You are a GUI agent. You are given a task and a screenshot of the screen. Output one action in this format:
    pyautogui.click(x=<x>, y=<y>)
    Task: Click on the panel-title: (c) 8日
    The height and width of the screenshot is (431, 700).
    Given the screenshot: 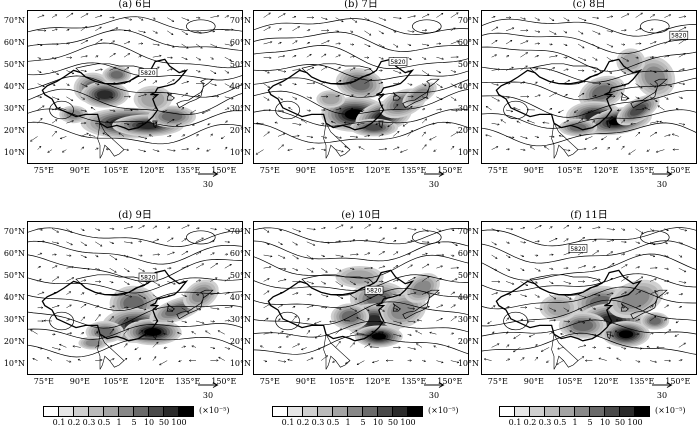 What is the action you would take?
    pyautogui.click(x=589, y=5)
    